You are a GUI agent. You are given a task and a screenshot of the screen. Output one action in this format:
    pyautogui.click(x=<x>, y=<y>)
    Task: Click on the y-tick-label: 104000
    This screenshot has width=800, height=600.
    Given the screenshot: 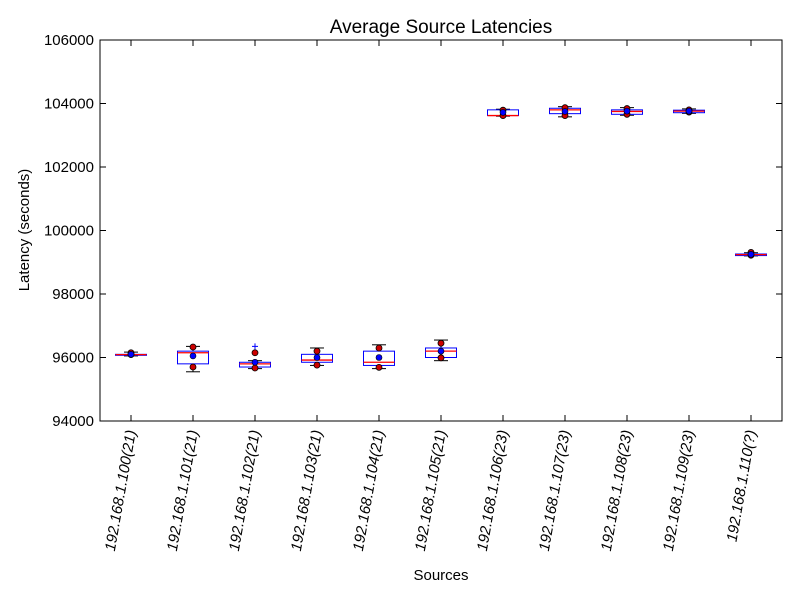 What is the action you would take?
    pyautogui.click(x=69, y=104)
    